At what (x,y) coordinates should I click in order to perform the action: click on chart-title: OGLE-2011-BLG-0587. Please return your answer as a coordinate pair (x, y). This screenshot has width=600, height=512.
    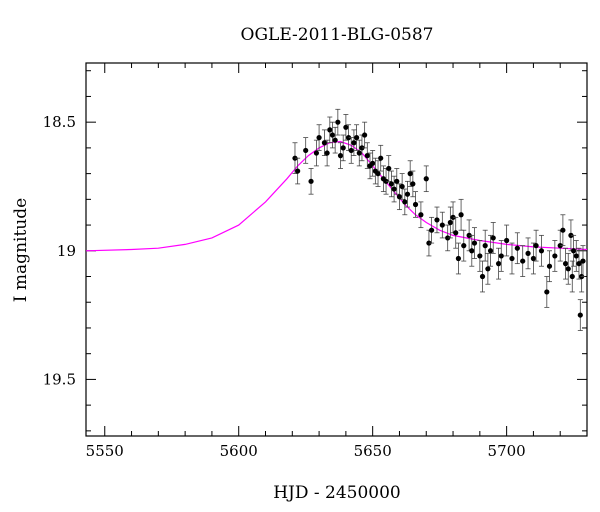
    Looking at the image, I should click on (337, 35).